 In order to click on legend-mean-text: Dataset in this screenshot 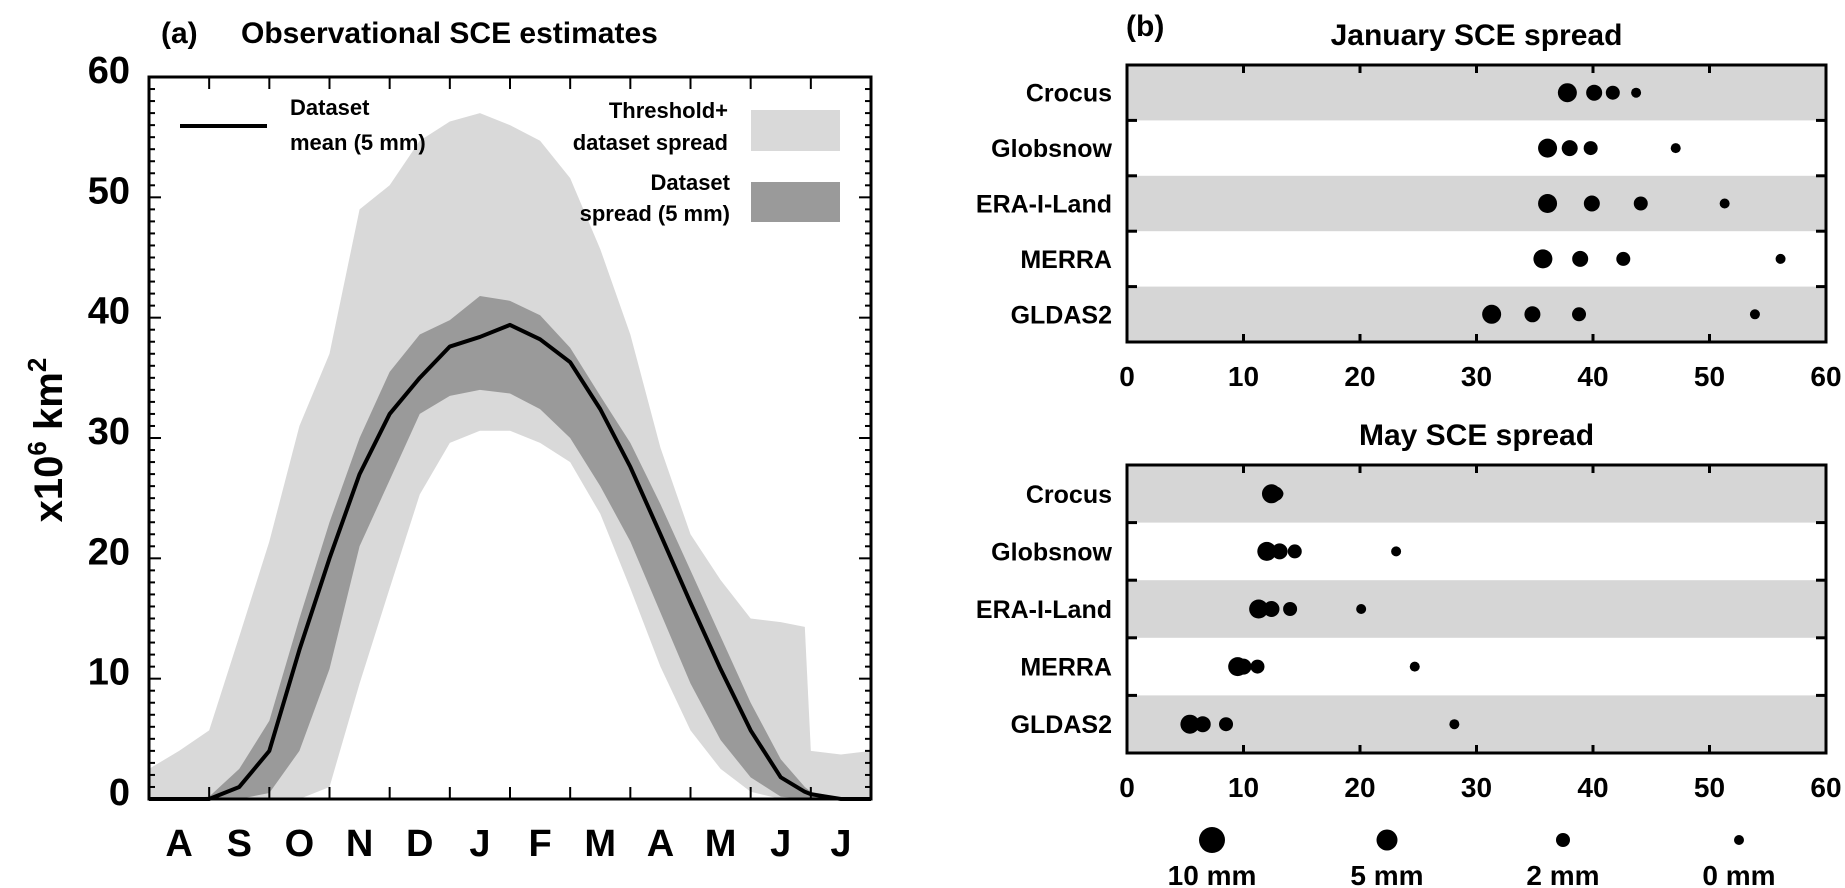, I will do `click(330, 107)`.